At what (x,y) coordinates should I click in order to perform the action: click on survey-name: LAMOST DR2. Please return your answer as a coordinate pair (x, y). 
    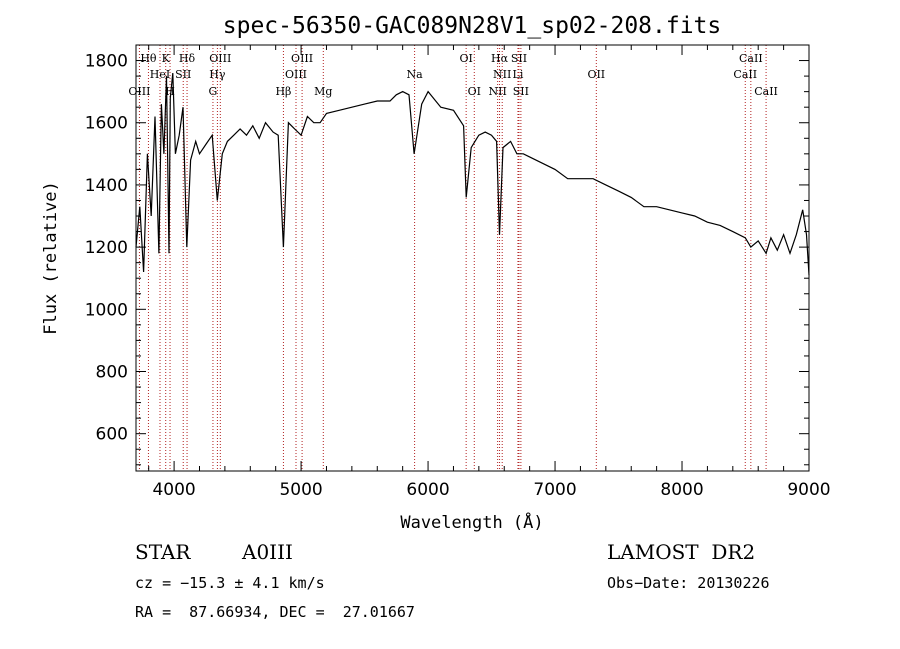
    Looking at the image, I should click on (681, 552).